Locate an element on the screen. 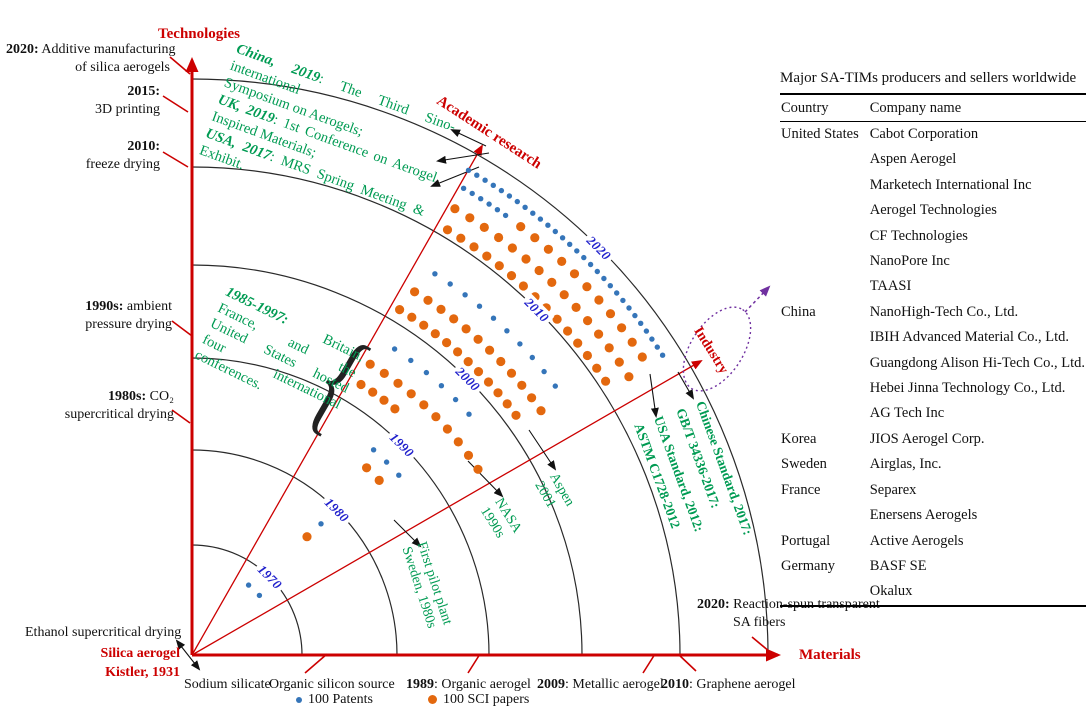  origin-double-arrow is located at coordinates (188, 655).